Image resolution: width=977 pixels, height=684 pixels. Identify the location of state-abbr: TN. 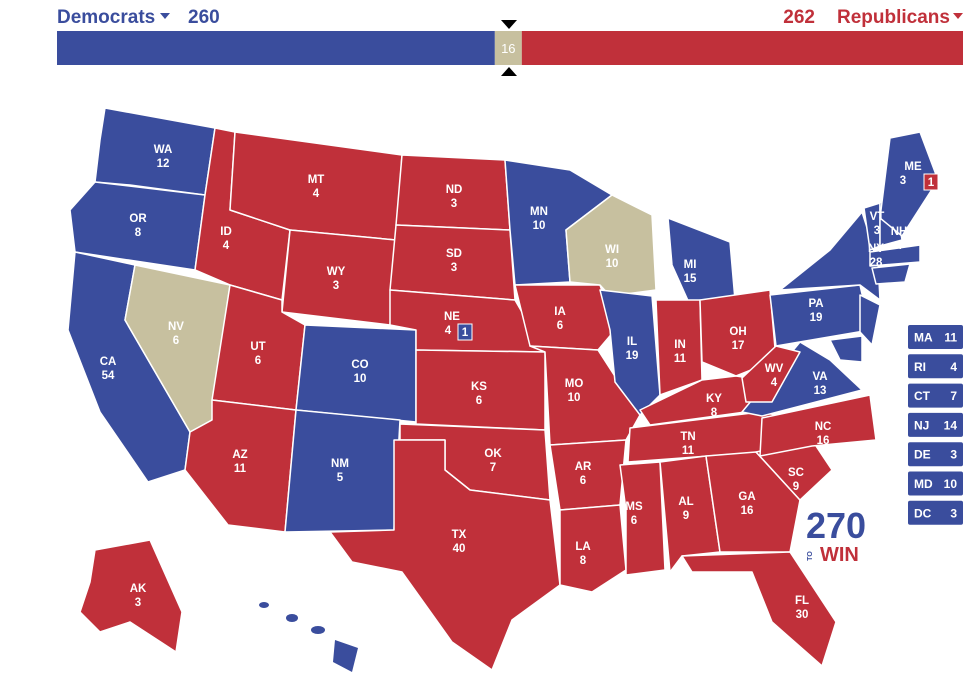
(687, 437).